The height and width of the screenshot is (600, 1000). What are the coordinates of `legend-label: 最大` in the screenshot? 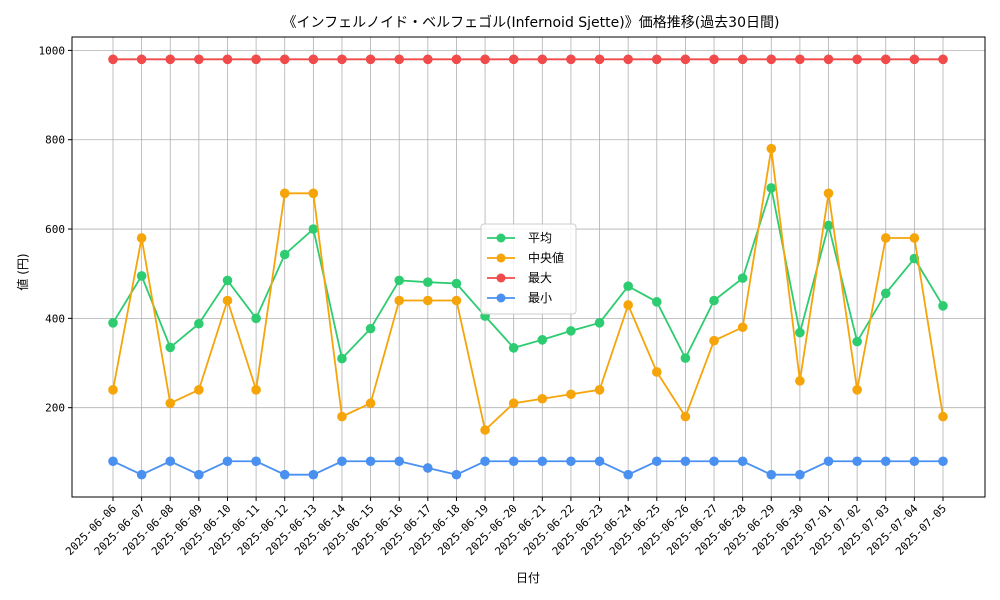 It's located at (540, 278).